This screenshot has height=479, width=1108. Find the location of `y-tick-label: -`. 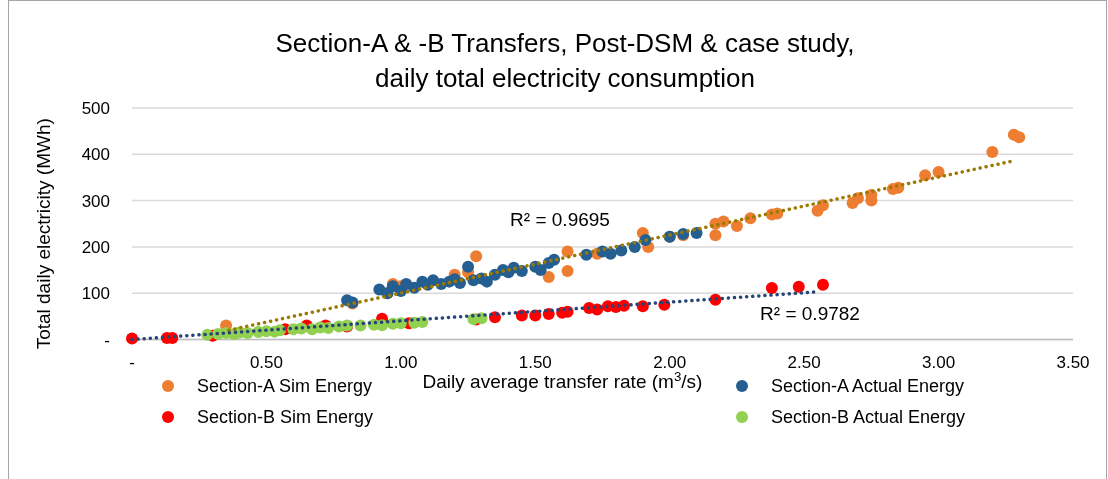

y-tick-label: - is located at coordinates (107, 340).